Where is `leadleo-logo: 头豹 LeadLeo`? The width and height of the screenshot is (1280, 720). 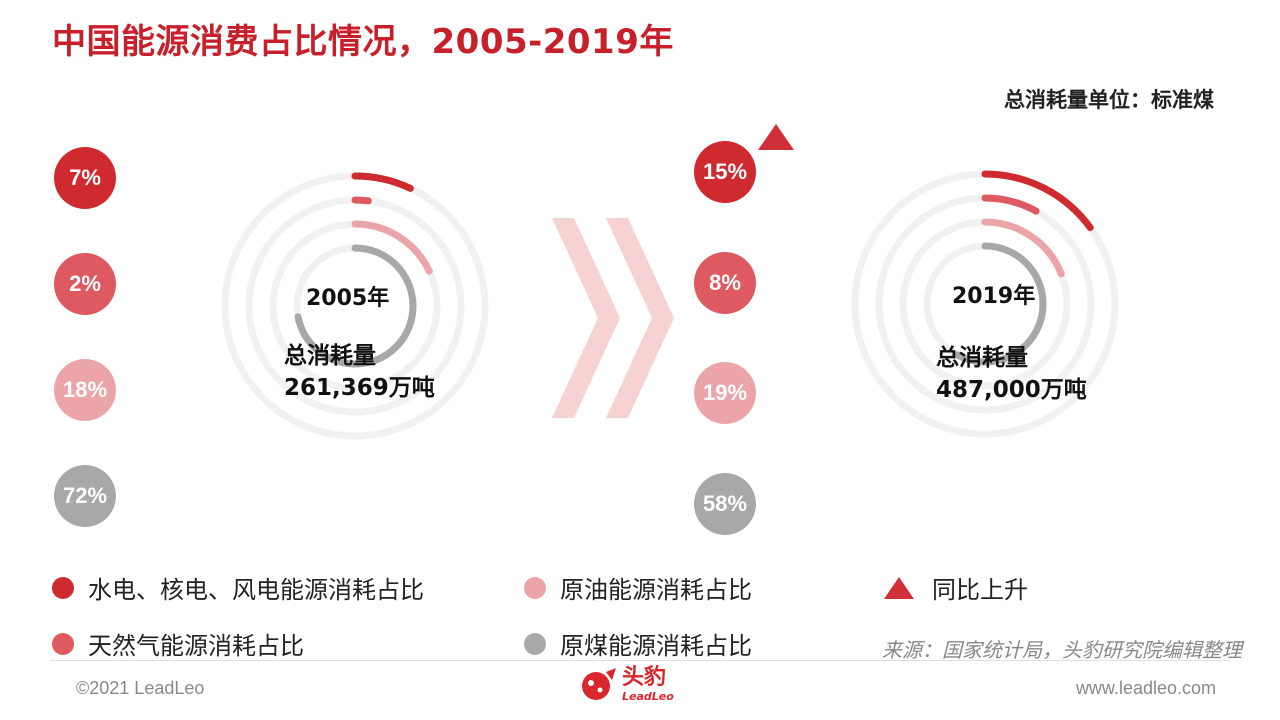
leadleo-logo: 头豹 LeadLeo is located at coordinates (626, 684).